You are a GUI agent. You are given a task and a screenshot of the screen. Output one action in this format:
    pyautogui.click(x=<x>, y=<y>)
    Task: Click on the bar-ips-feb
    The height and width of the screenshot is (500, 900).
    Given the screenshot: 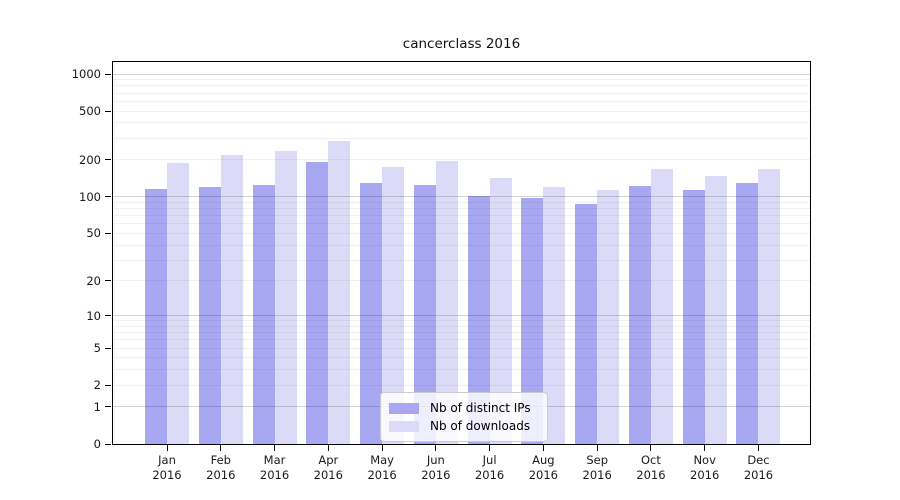 What is the action you would take?
    pyautogui.click(x=209, y=315)
    